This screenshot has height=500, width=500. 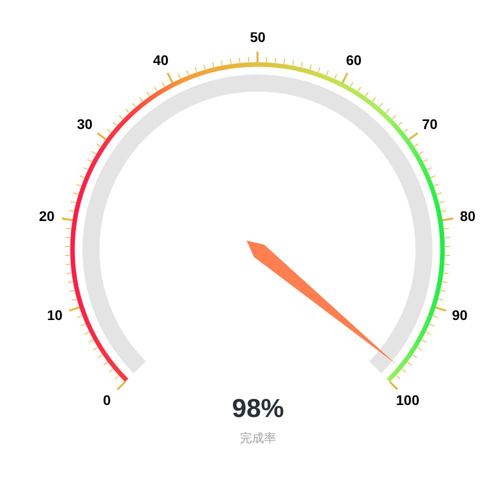 I want to click on text: 100, so click(x=408, y=400).